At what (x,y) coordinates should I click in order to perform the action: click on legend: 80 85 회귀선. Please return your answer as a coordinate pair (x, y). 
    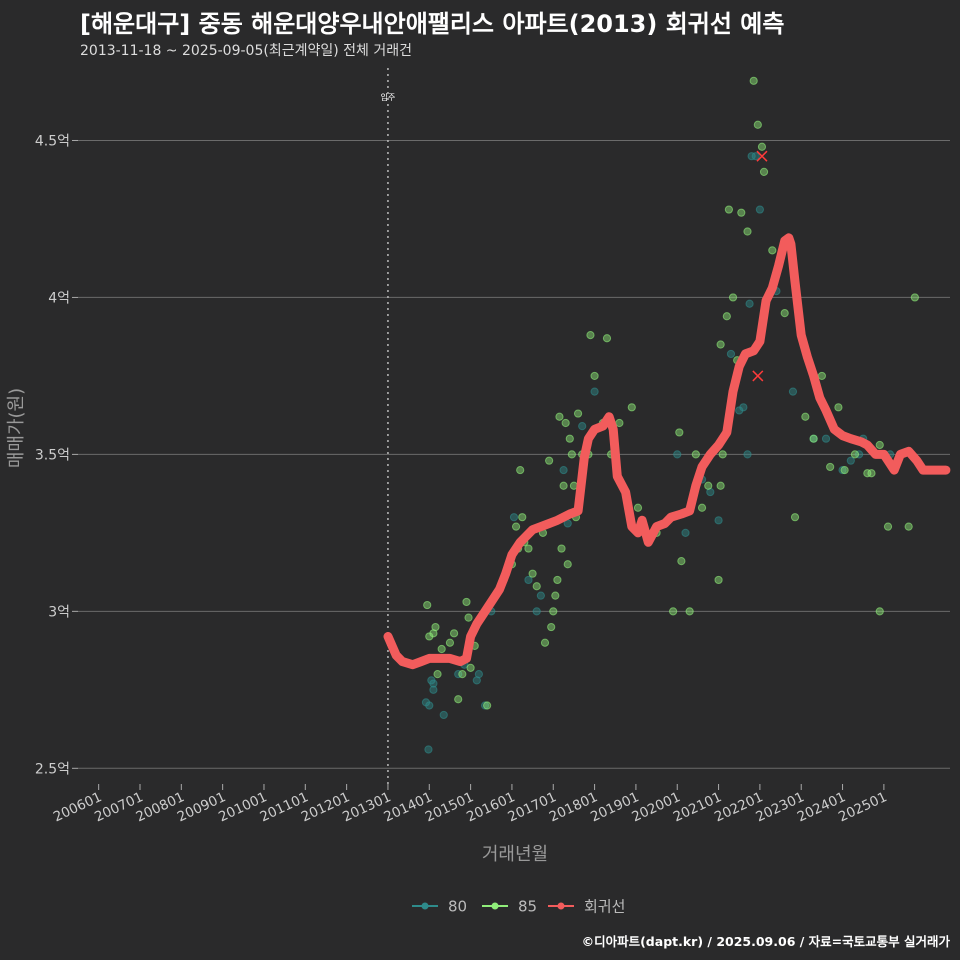
    Looking at the image, I should click on (518, 907).